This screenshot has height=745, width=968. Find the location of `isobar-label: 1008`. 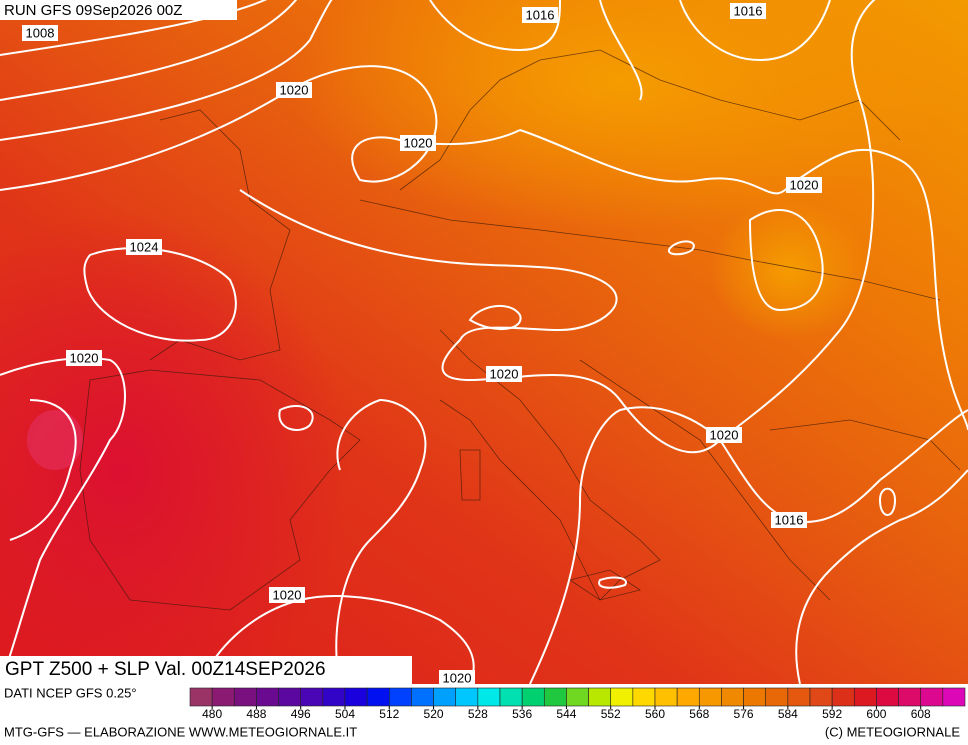

isobar-label: 1008 is located at coordinates (40, 32).